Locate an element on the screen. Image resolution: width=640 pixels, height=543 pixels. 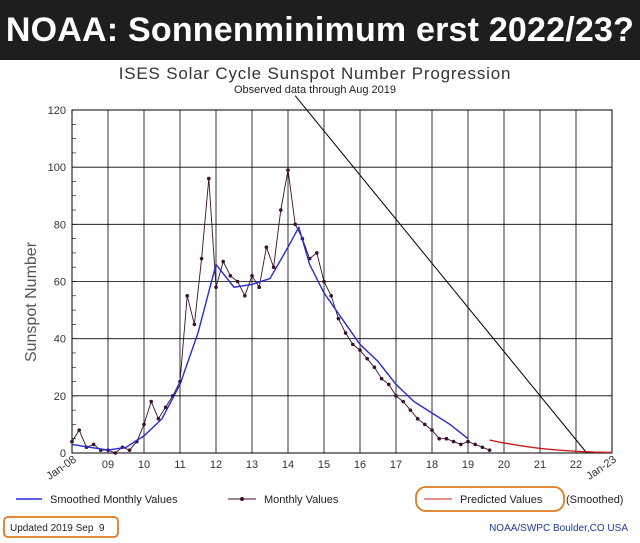
legend-smoothed-label: Smoothed Monthly Values is located at coordinates (114, 500).